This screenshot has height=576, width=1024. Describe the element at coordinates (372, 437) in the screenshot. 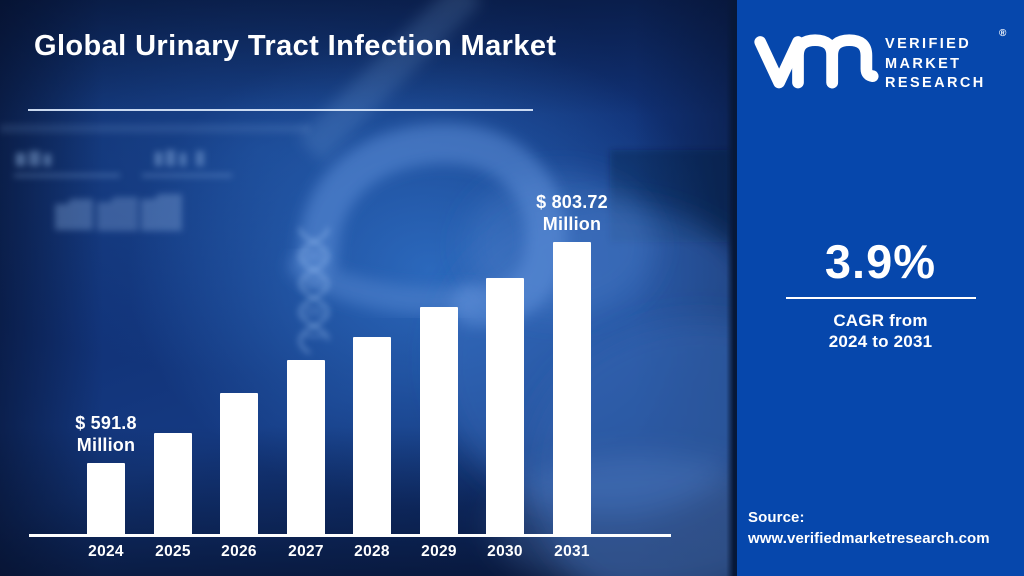

I see `chart-bar-2028` at that location.